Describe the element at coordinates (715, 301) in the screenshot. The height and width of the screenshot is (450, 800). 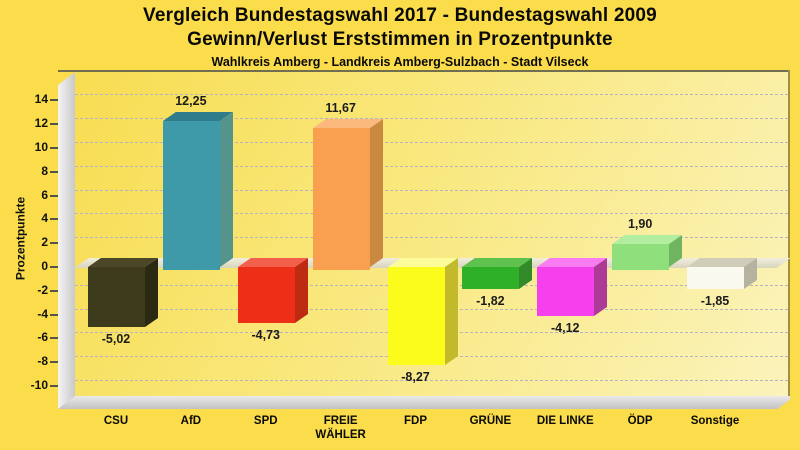
I see `bar-value-label: -1,85` at that location.